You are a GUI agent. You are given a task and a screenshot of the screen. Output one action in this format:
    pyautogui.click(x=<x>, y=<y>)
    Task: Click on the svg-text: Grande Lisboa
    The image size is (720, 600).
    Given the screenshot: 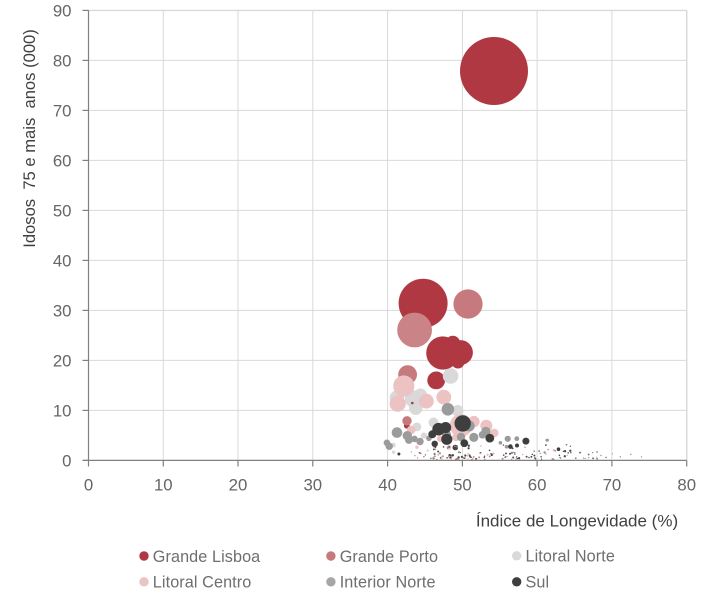 What is the action you would take?
    pyautogui.click(x=206, y=557)
    